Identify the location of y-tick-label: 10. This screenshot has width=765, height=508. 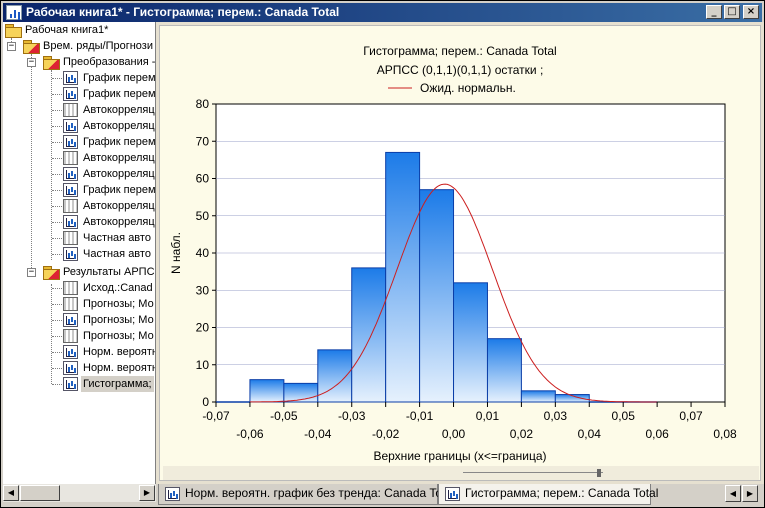
(203, 365).